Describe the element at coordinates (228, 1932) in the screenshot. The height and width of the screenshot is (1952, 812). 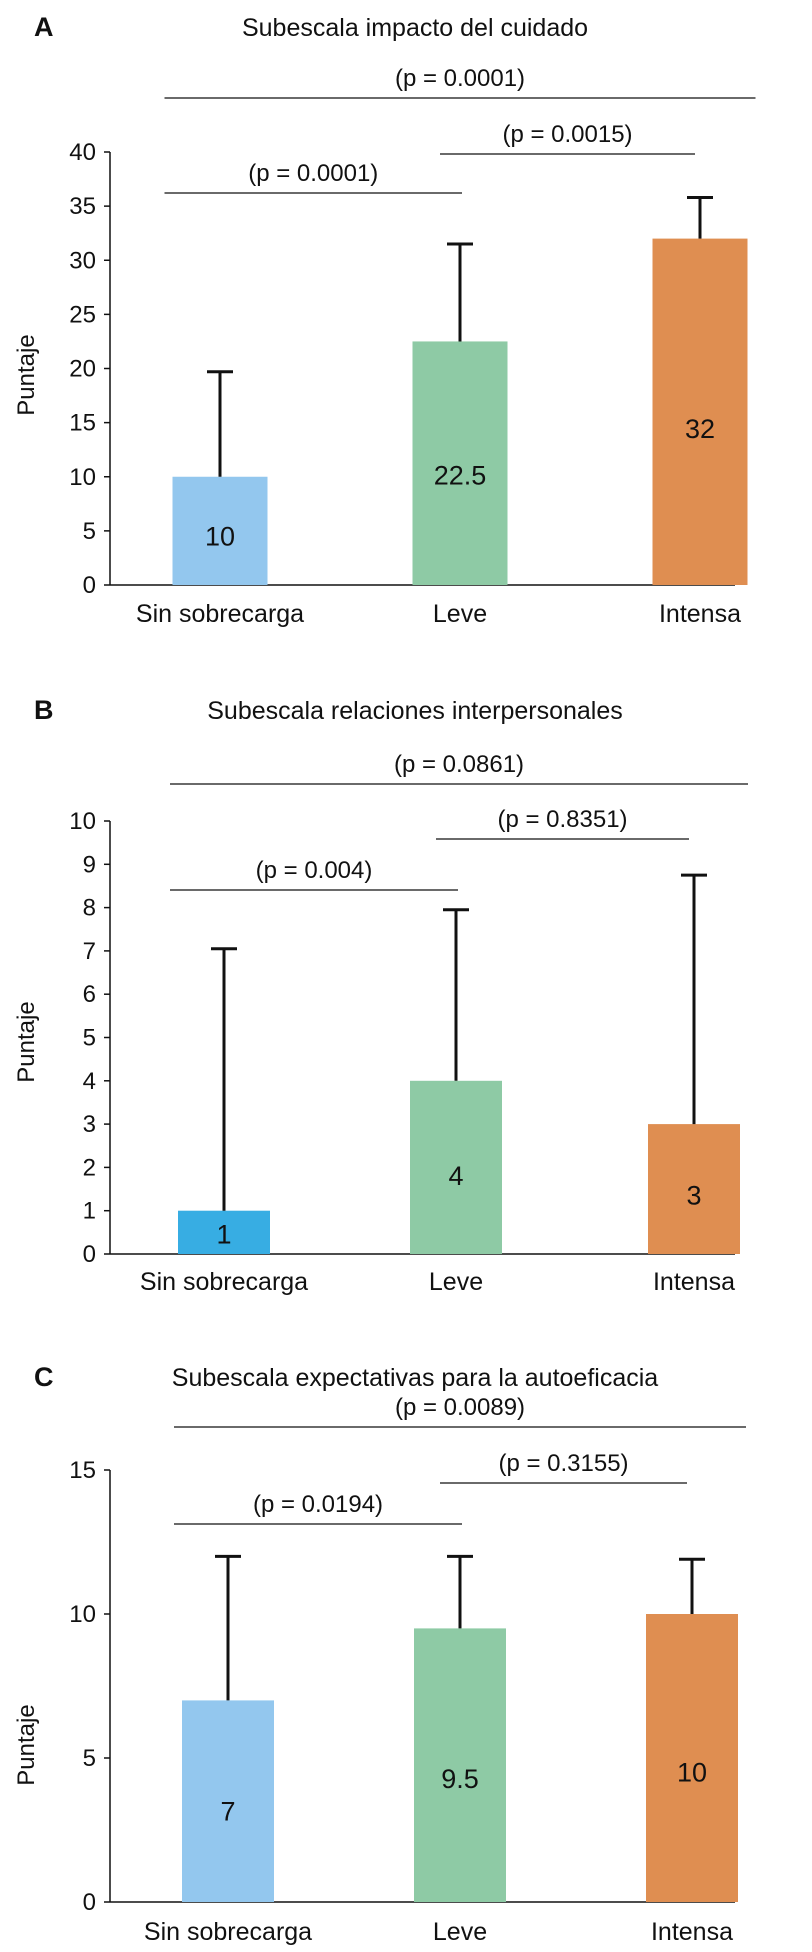
I see `panel-c-category-label-0: Sin sobrecarga` at that location.